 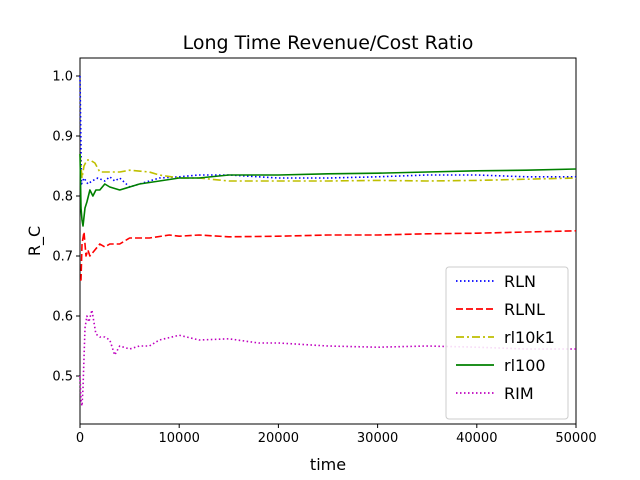 I want to click on series-line-rl100, so click(x=328, y=190).